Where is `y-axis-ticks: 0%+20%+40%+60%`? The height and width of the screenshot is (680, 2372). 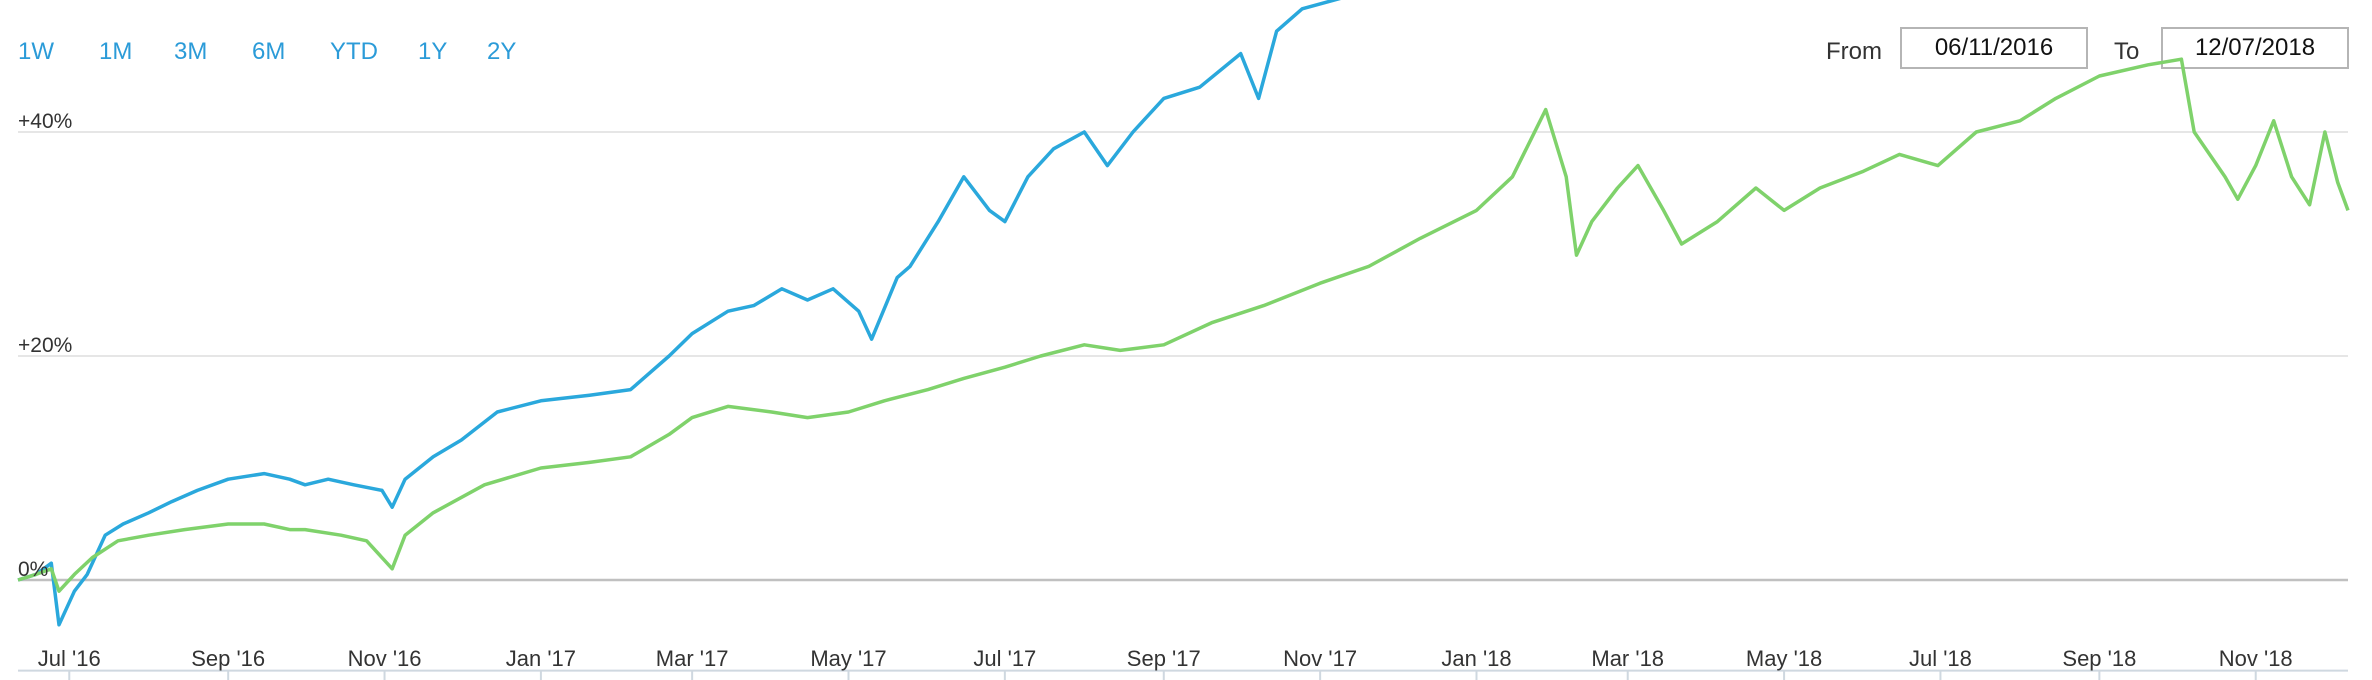 y-axis-ticks: 0%+20%+40%+60% is located at coordinates (45, 345).